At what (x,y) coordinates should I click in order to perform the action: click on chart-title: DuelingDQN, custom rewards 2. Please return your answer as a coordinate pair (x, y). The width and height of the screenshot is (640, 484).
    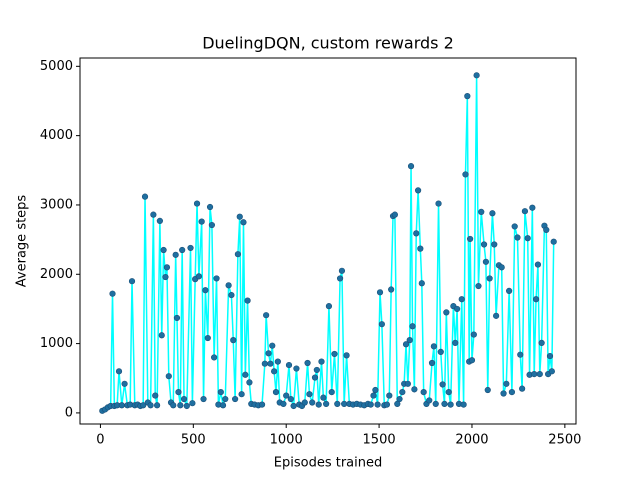
    Looking at the image, I should click on (328, 43).